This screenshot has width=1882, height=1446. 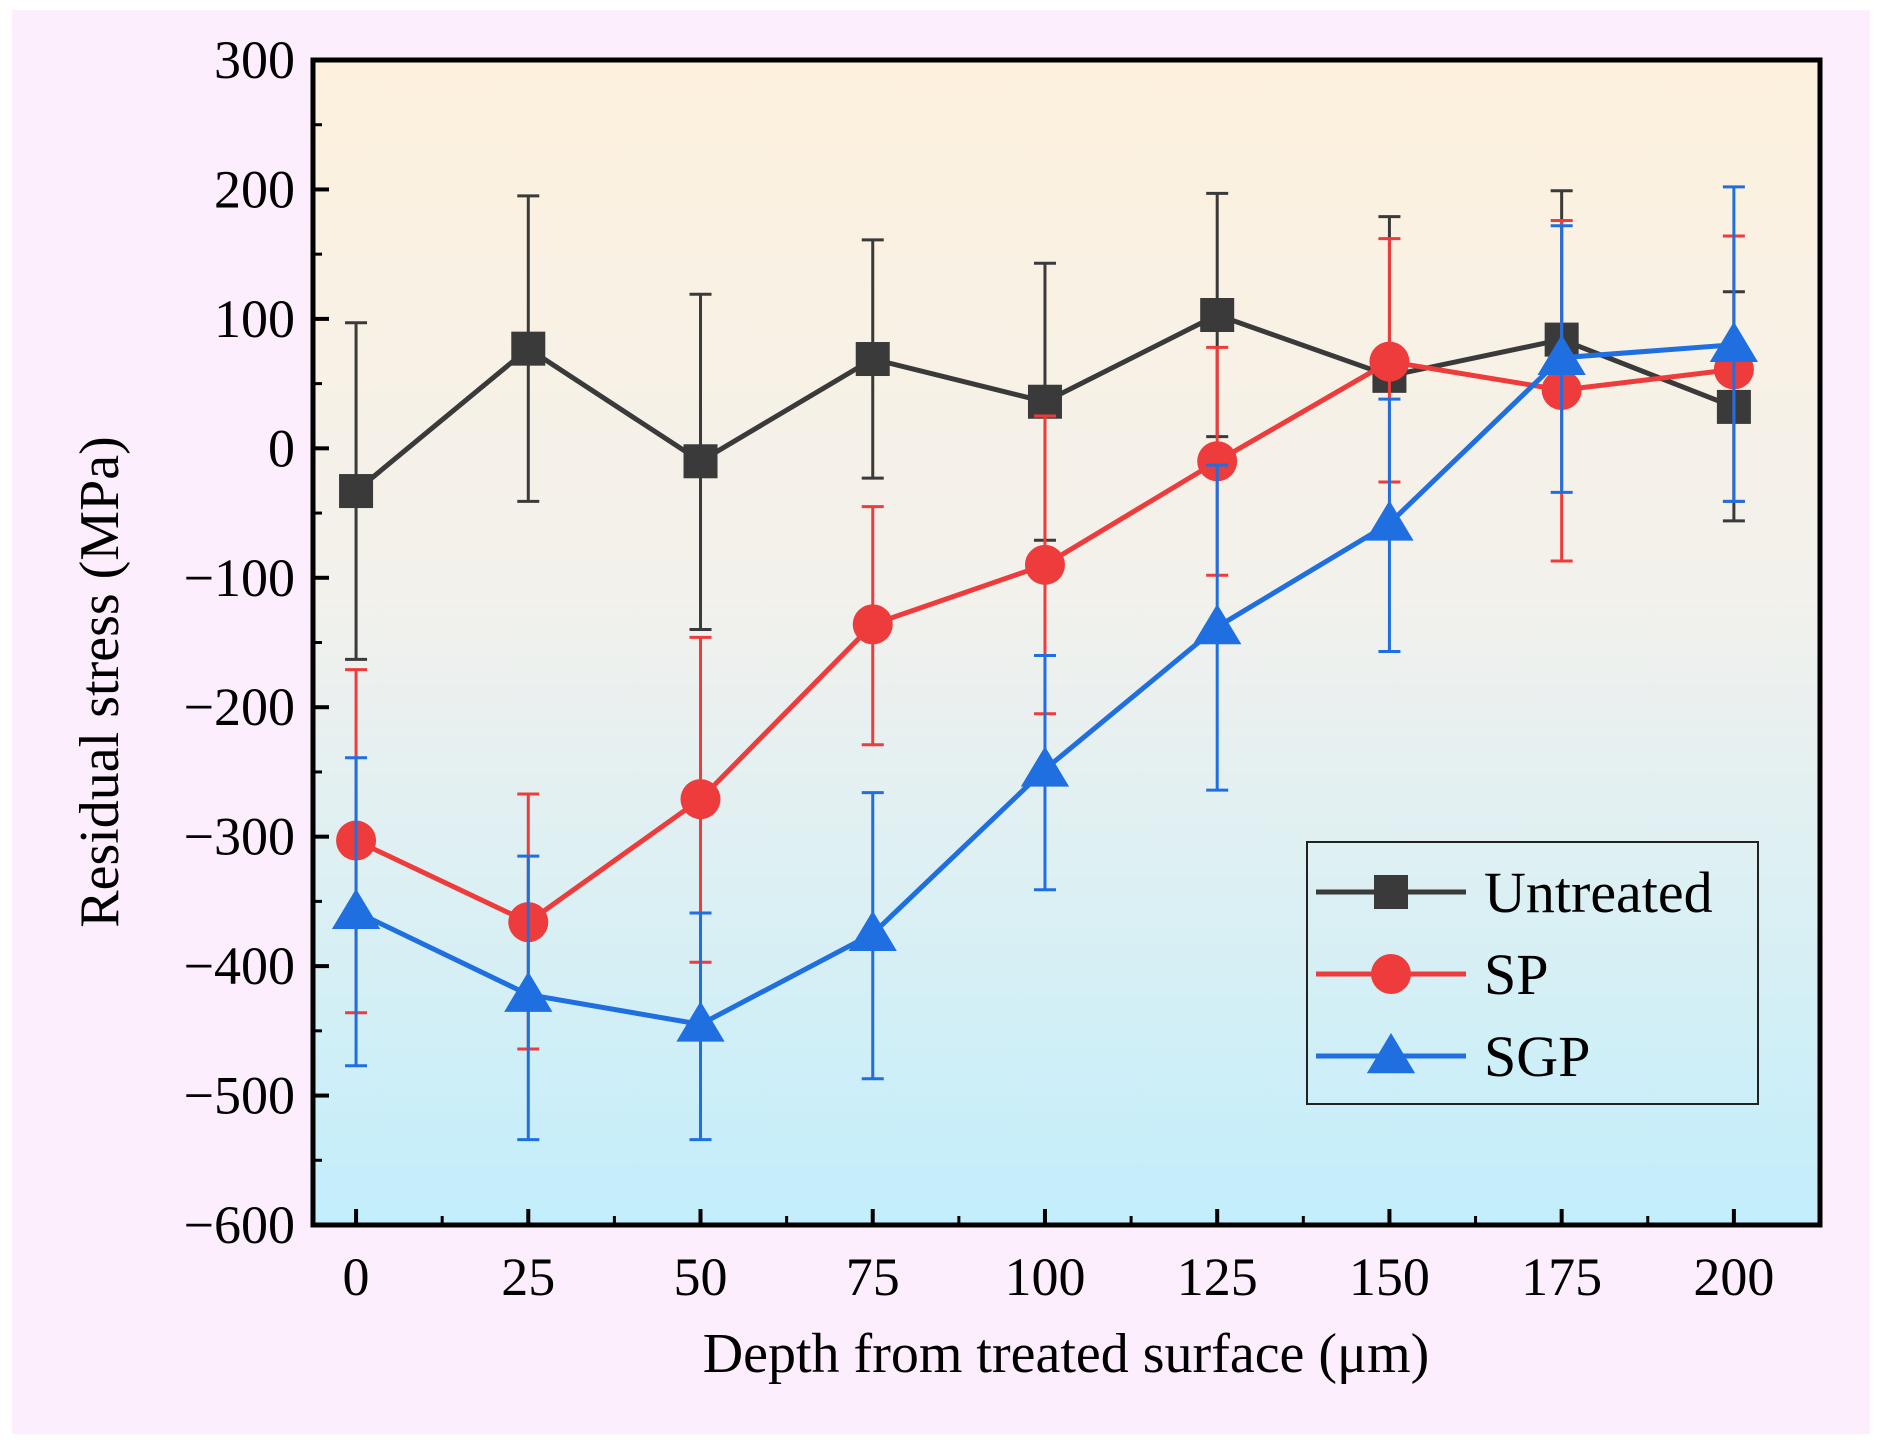 I want to click on y-tick-label-2: 100, so click(x=254, y=319).